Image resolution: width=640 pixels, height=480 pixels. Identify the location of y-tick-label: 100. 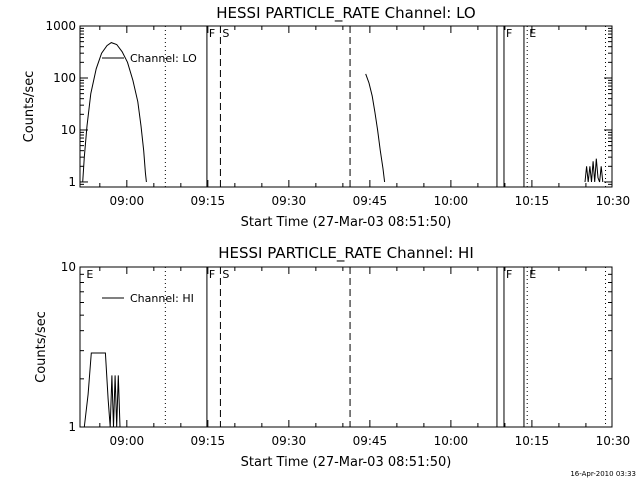
(64, 78).